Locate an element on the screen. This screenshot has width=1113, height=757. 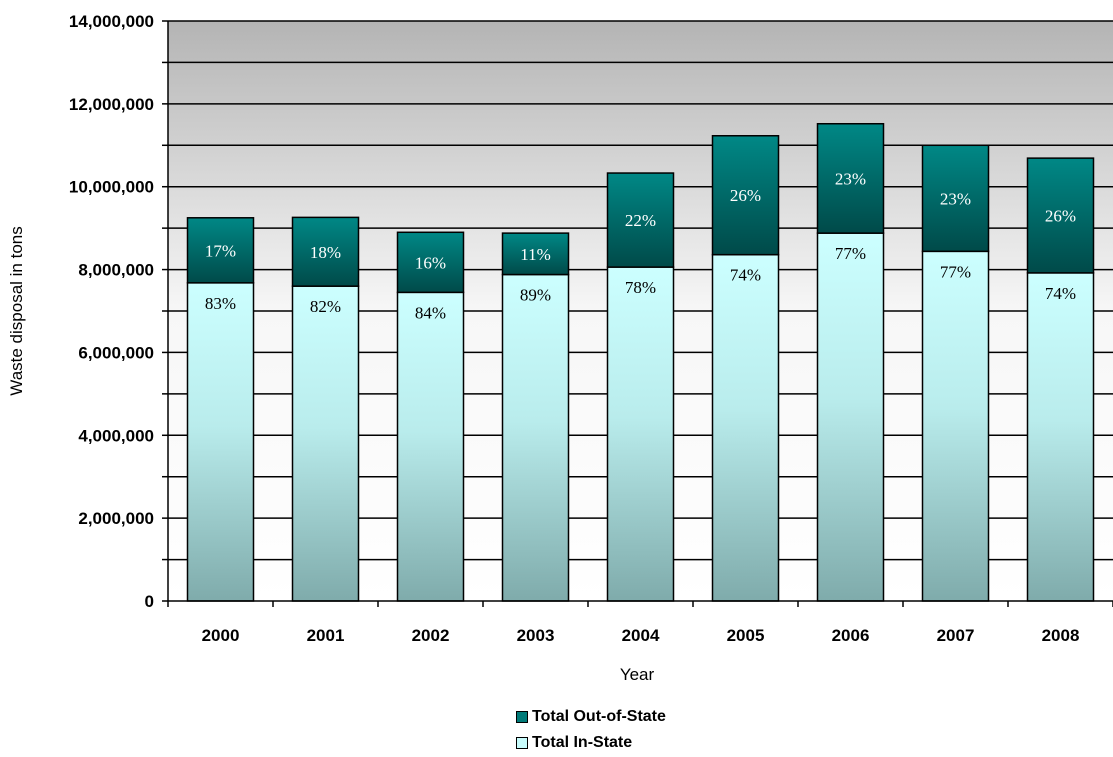
data-label-in-state: 84% is located at coordinates (430, 312).